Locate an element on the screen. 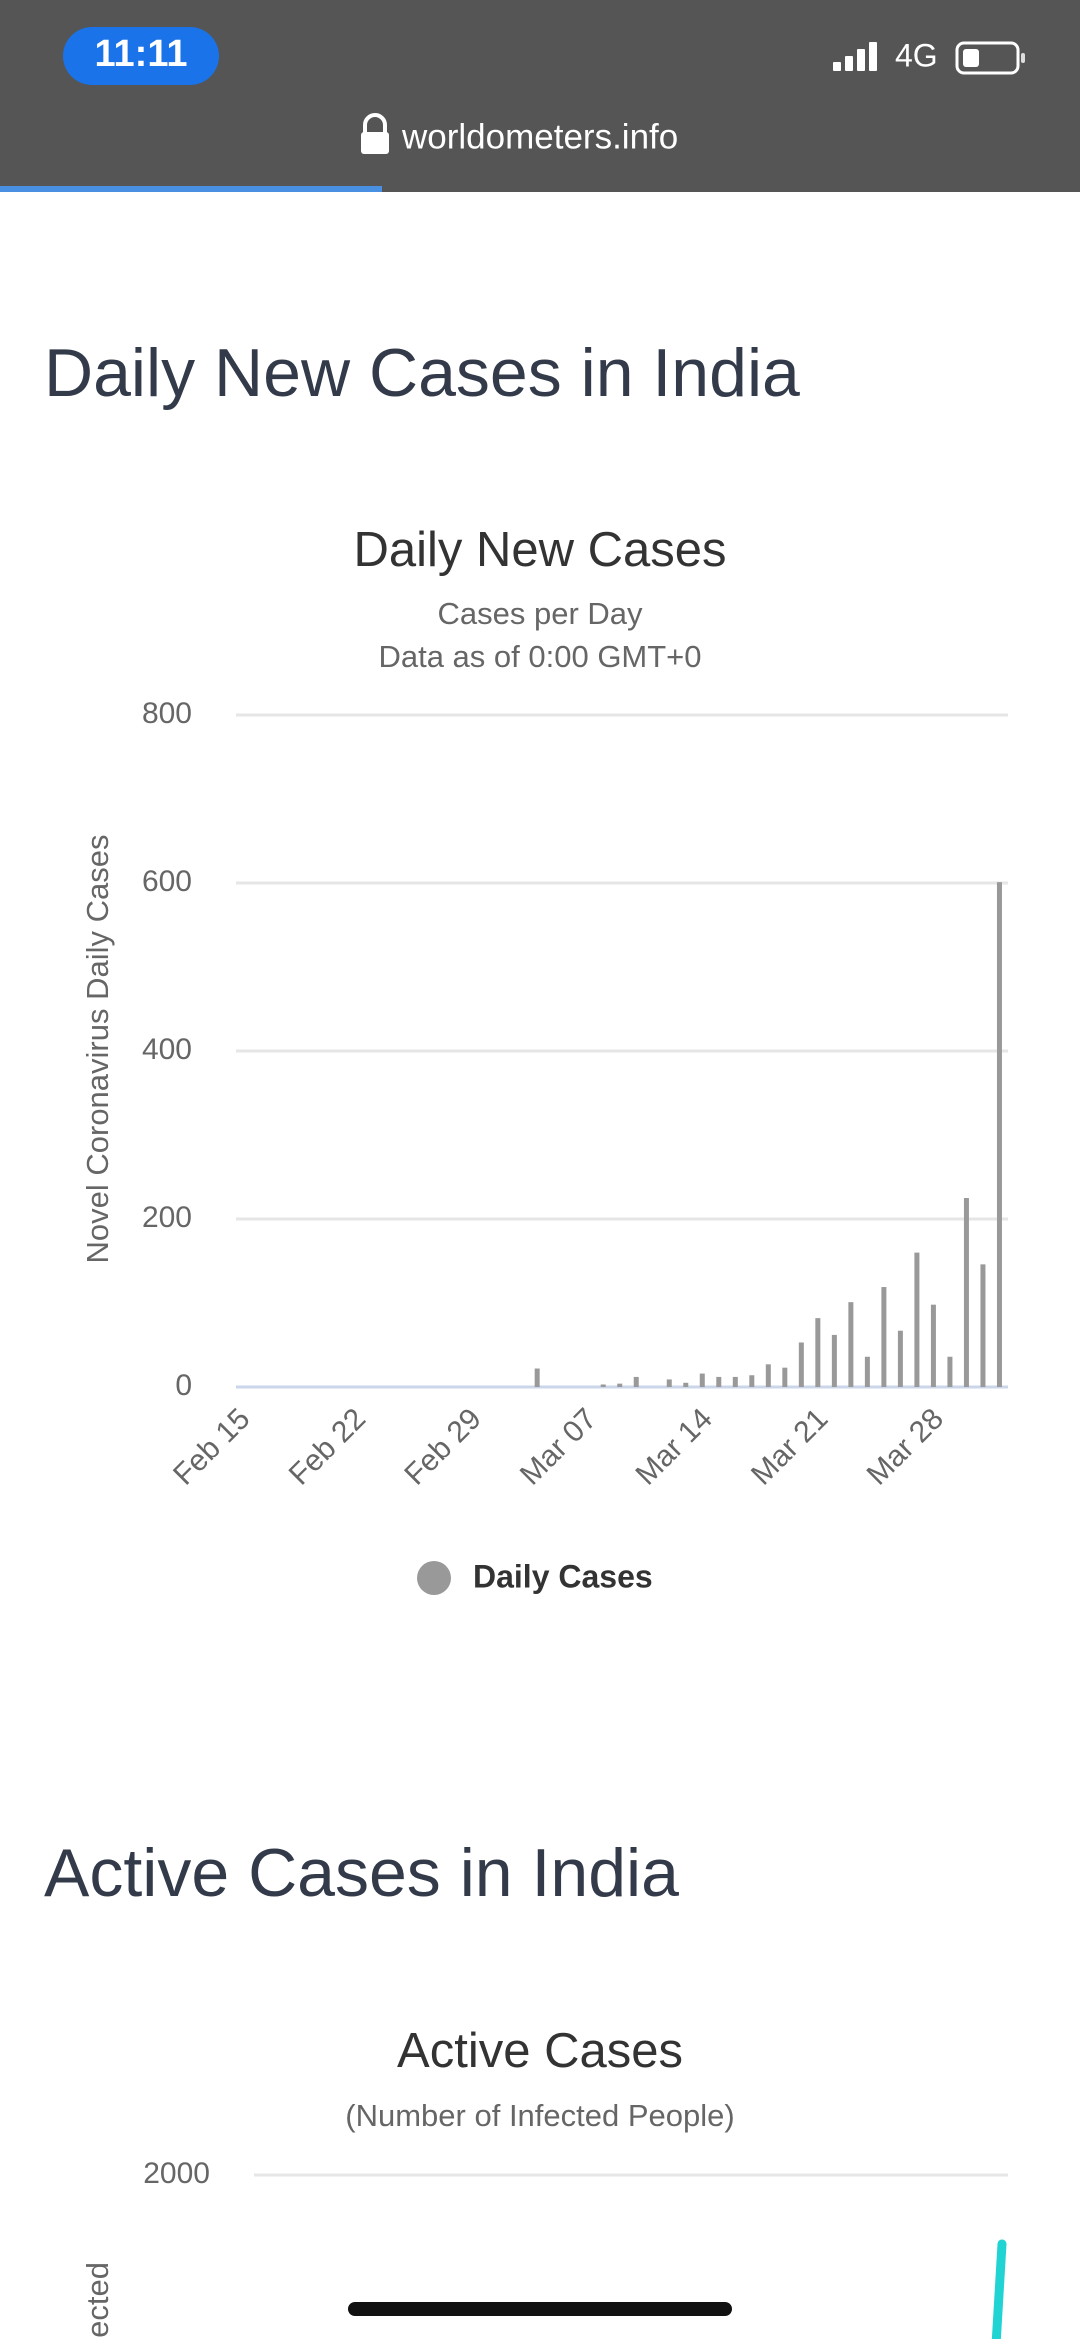  legend-marker is located at coordinates (434, 1578).